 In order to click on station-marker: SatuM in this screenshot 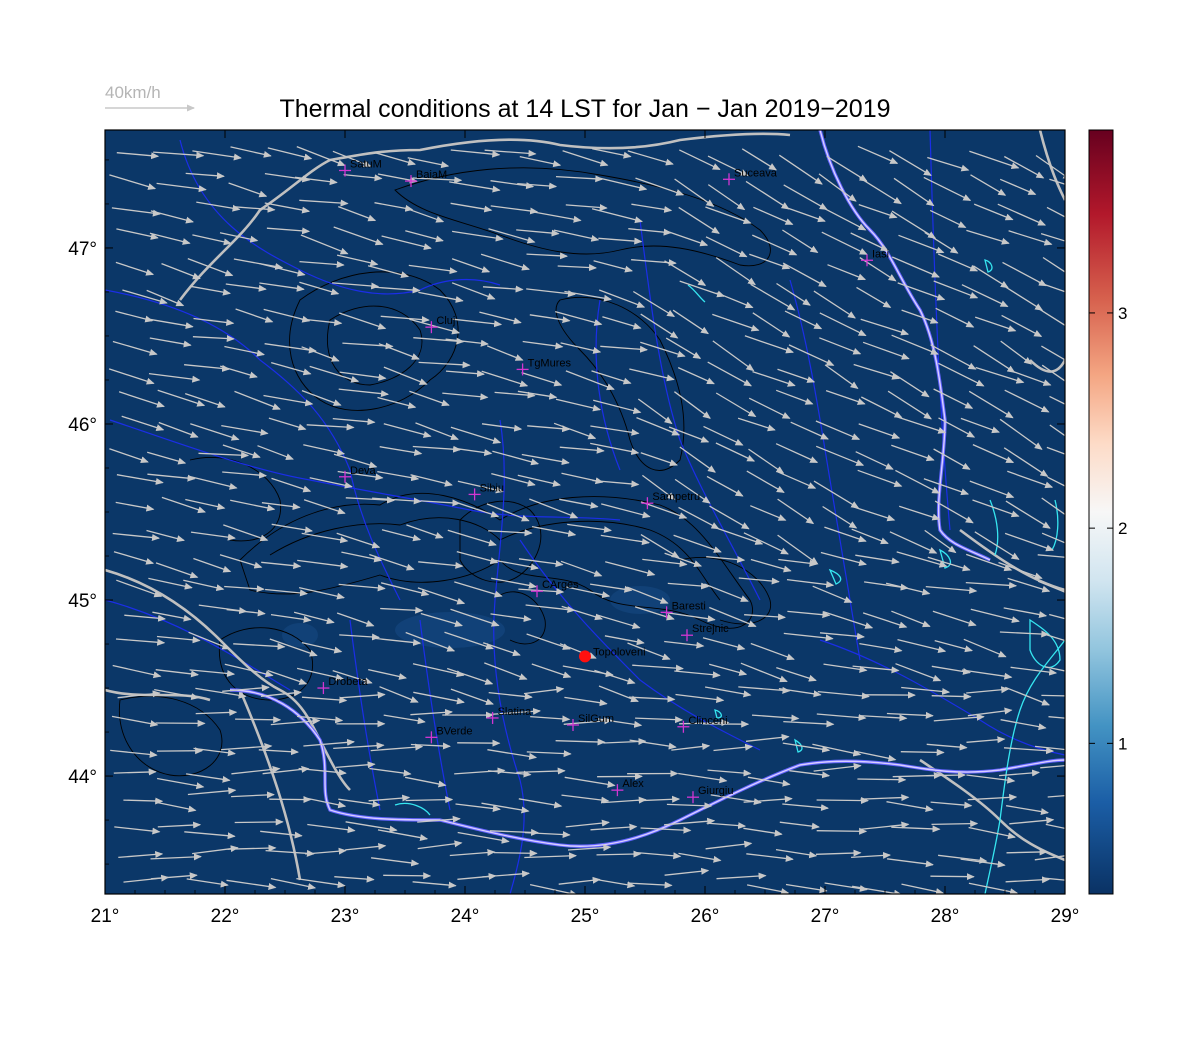, I will do `click(360, 167)`.